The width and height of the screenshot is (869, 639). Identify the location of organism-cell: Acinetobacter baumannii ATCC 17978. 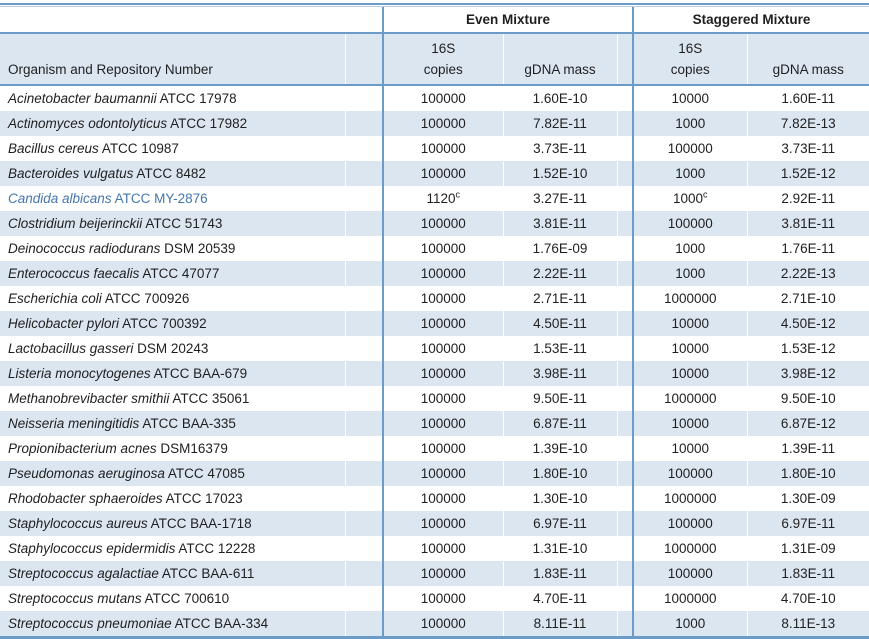
(172, 98).